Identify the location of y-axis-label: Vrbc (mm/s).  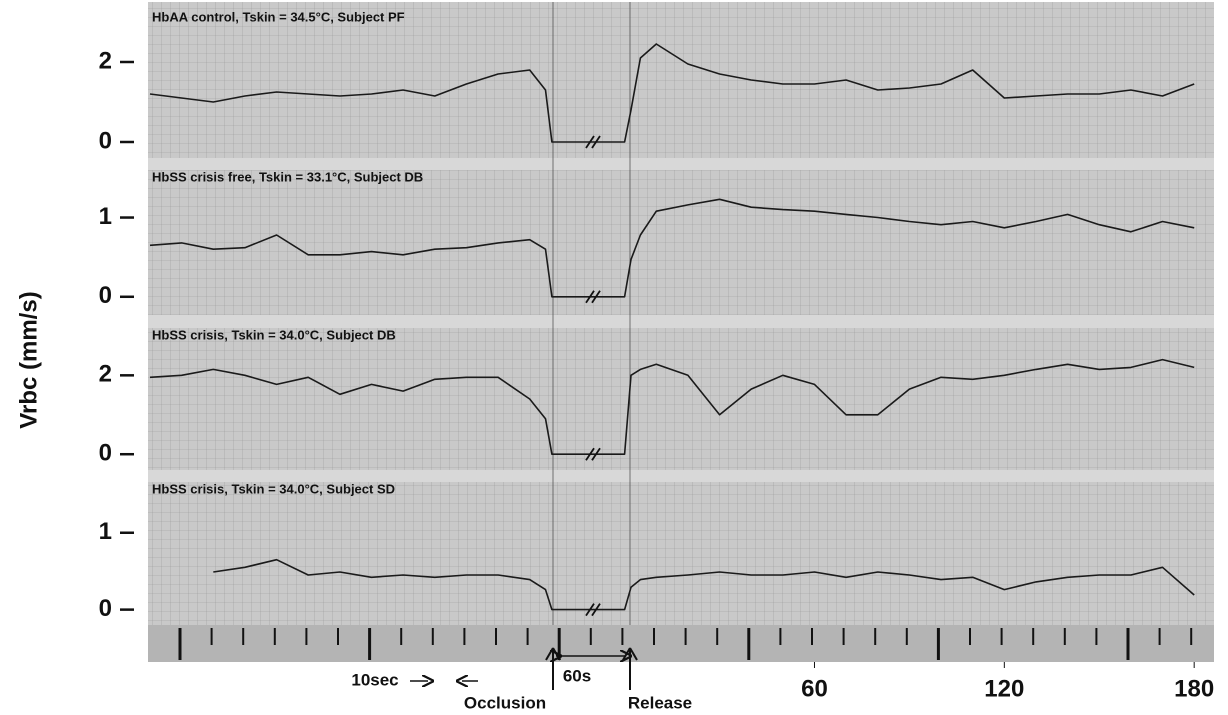
(28, 359).